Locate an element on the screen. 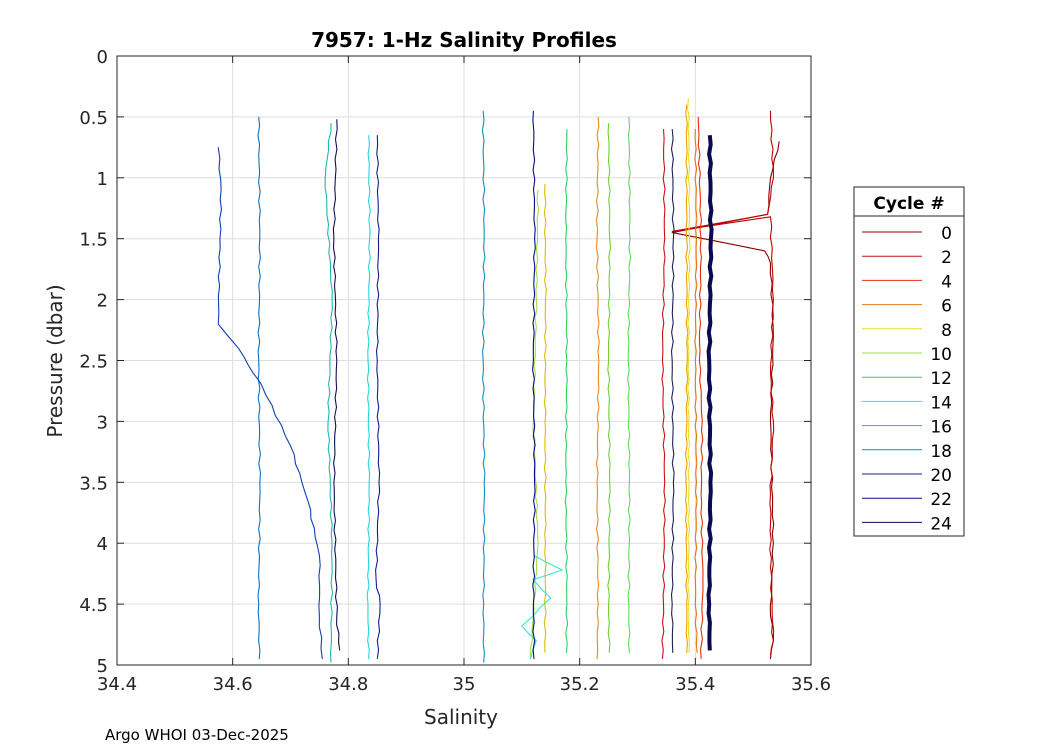 Image resolution: width=1050 pixels, height=750 pixels. legend-label: 16 is located at coordinates (941, 428).